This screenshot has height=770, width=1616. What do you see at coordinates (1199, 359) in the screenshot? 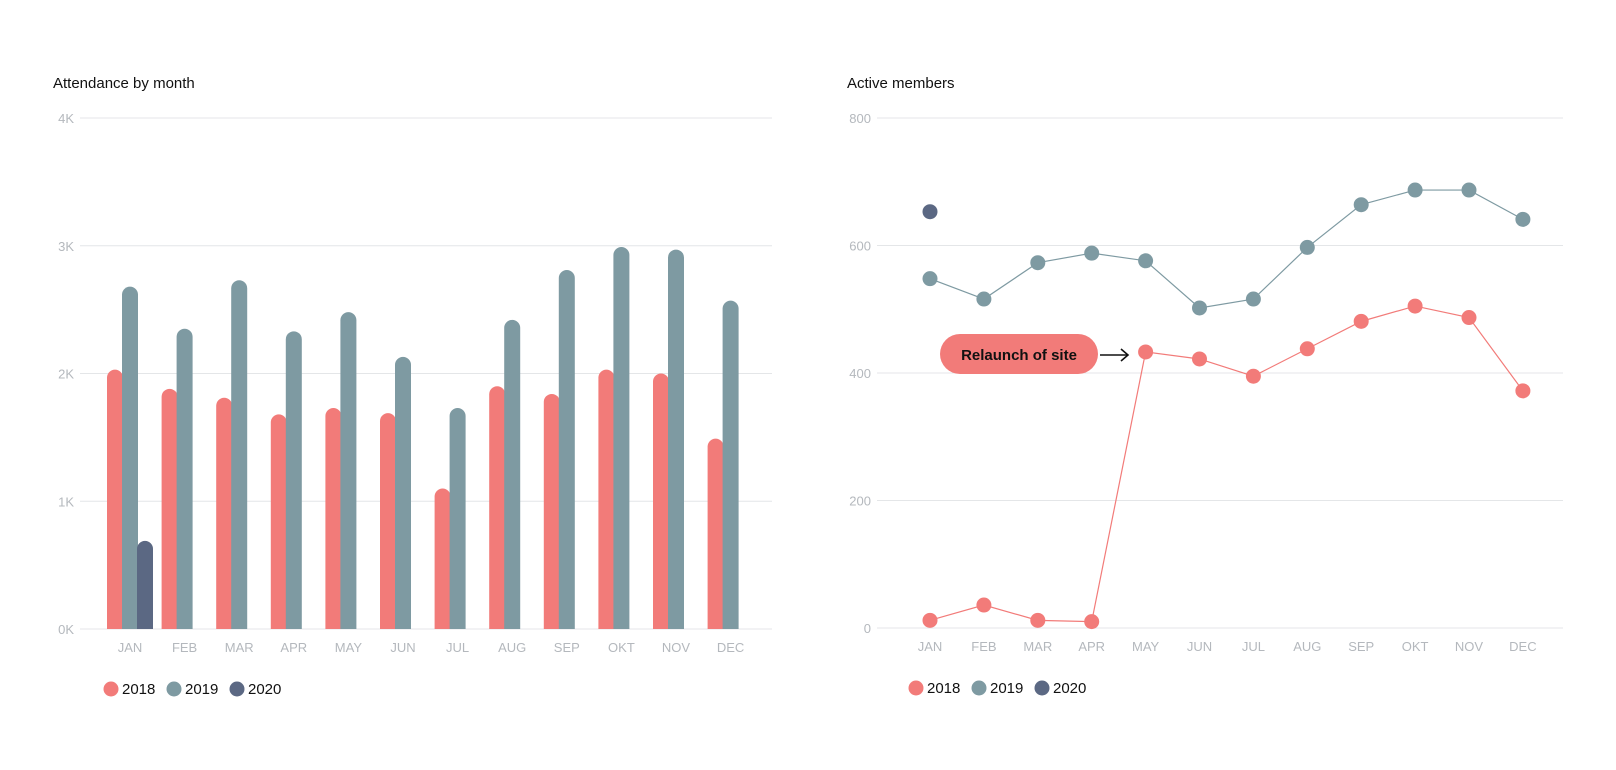
I see `point-2018-jun` at bounding box center [1199, 359].